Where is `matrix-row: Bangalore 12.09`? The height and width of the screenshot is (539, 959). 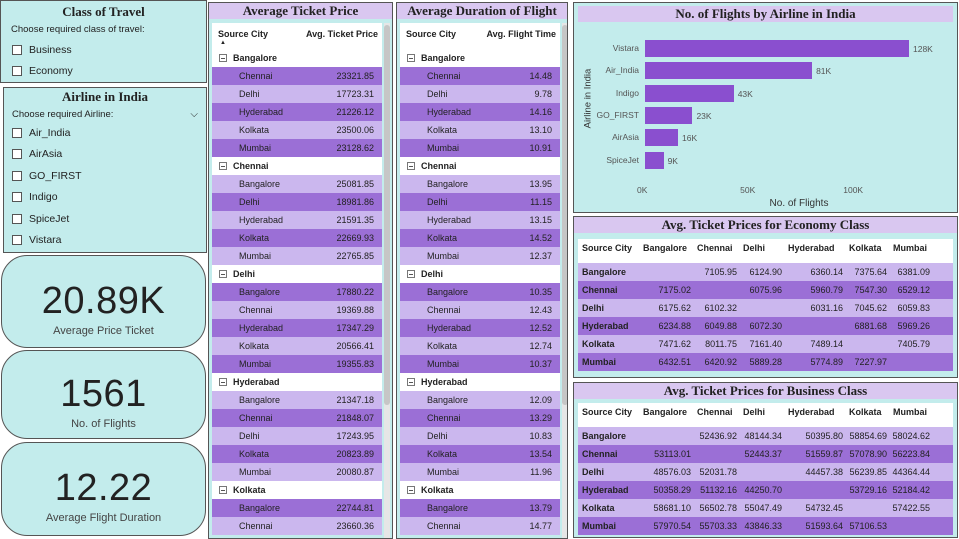
matrix-row: Bangalore 12.09 is located at coordinates (480, 400).